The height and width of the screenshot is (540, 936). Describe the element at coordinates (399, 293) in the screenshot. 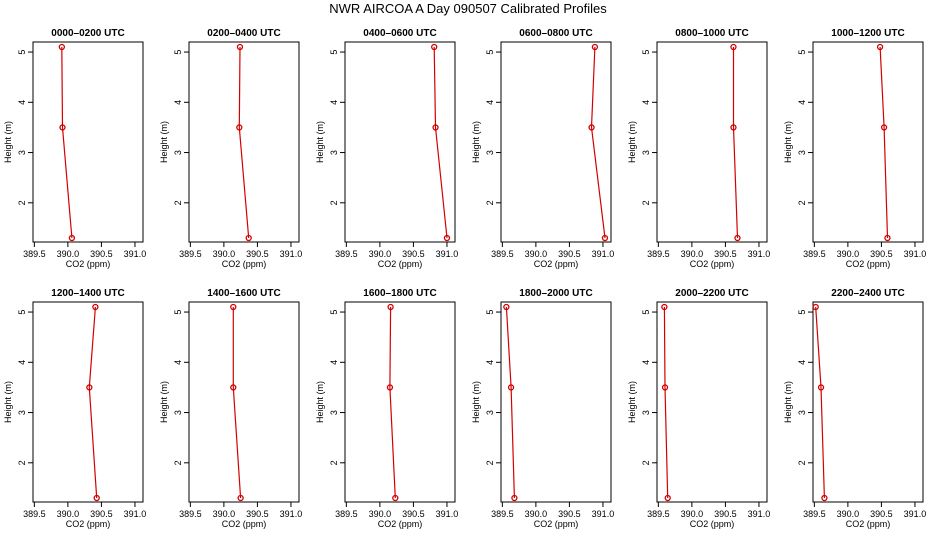

I see `panel-title: 1600–1800 UTC` at that location.